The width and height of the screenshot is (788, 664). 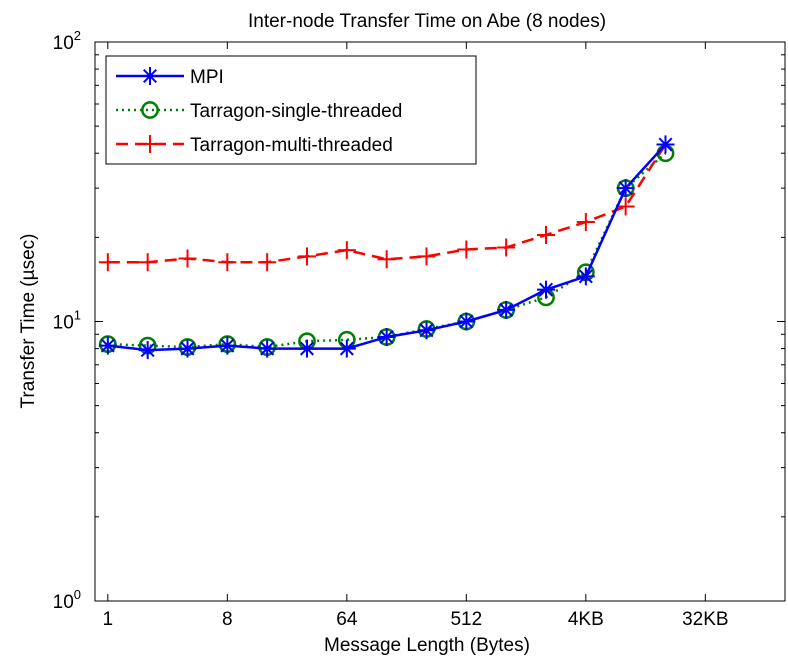 What do you see at coordinates (170, 77) in the screenshot?
I see `legend-entry: MPI` at bounding box center [170, 77].